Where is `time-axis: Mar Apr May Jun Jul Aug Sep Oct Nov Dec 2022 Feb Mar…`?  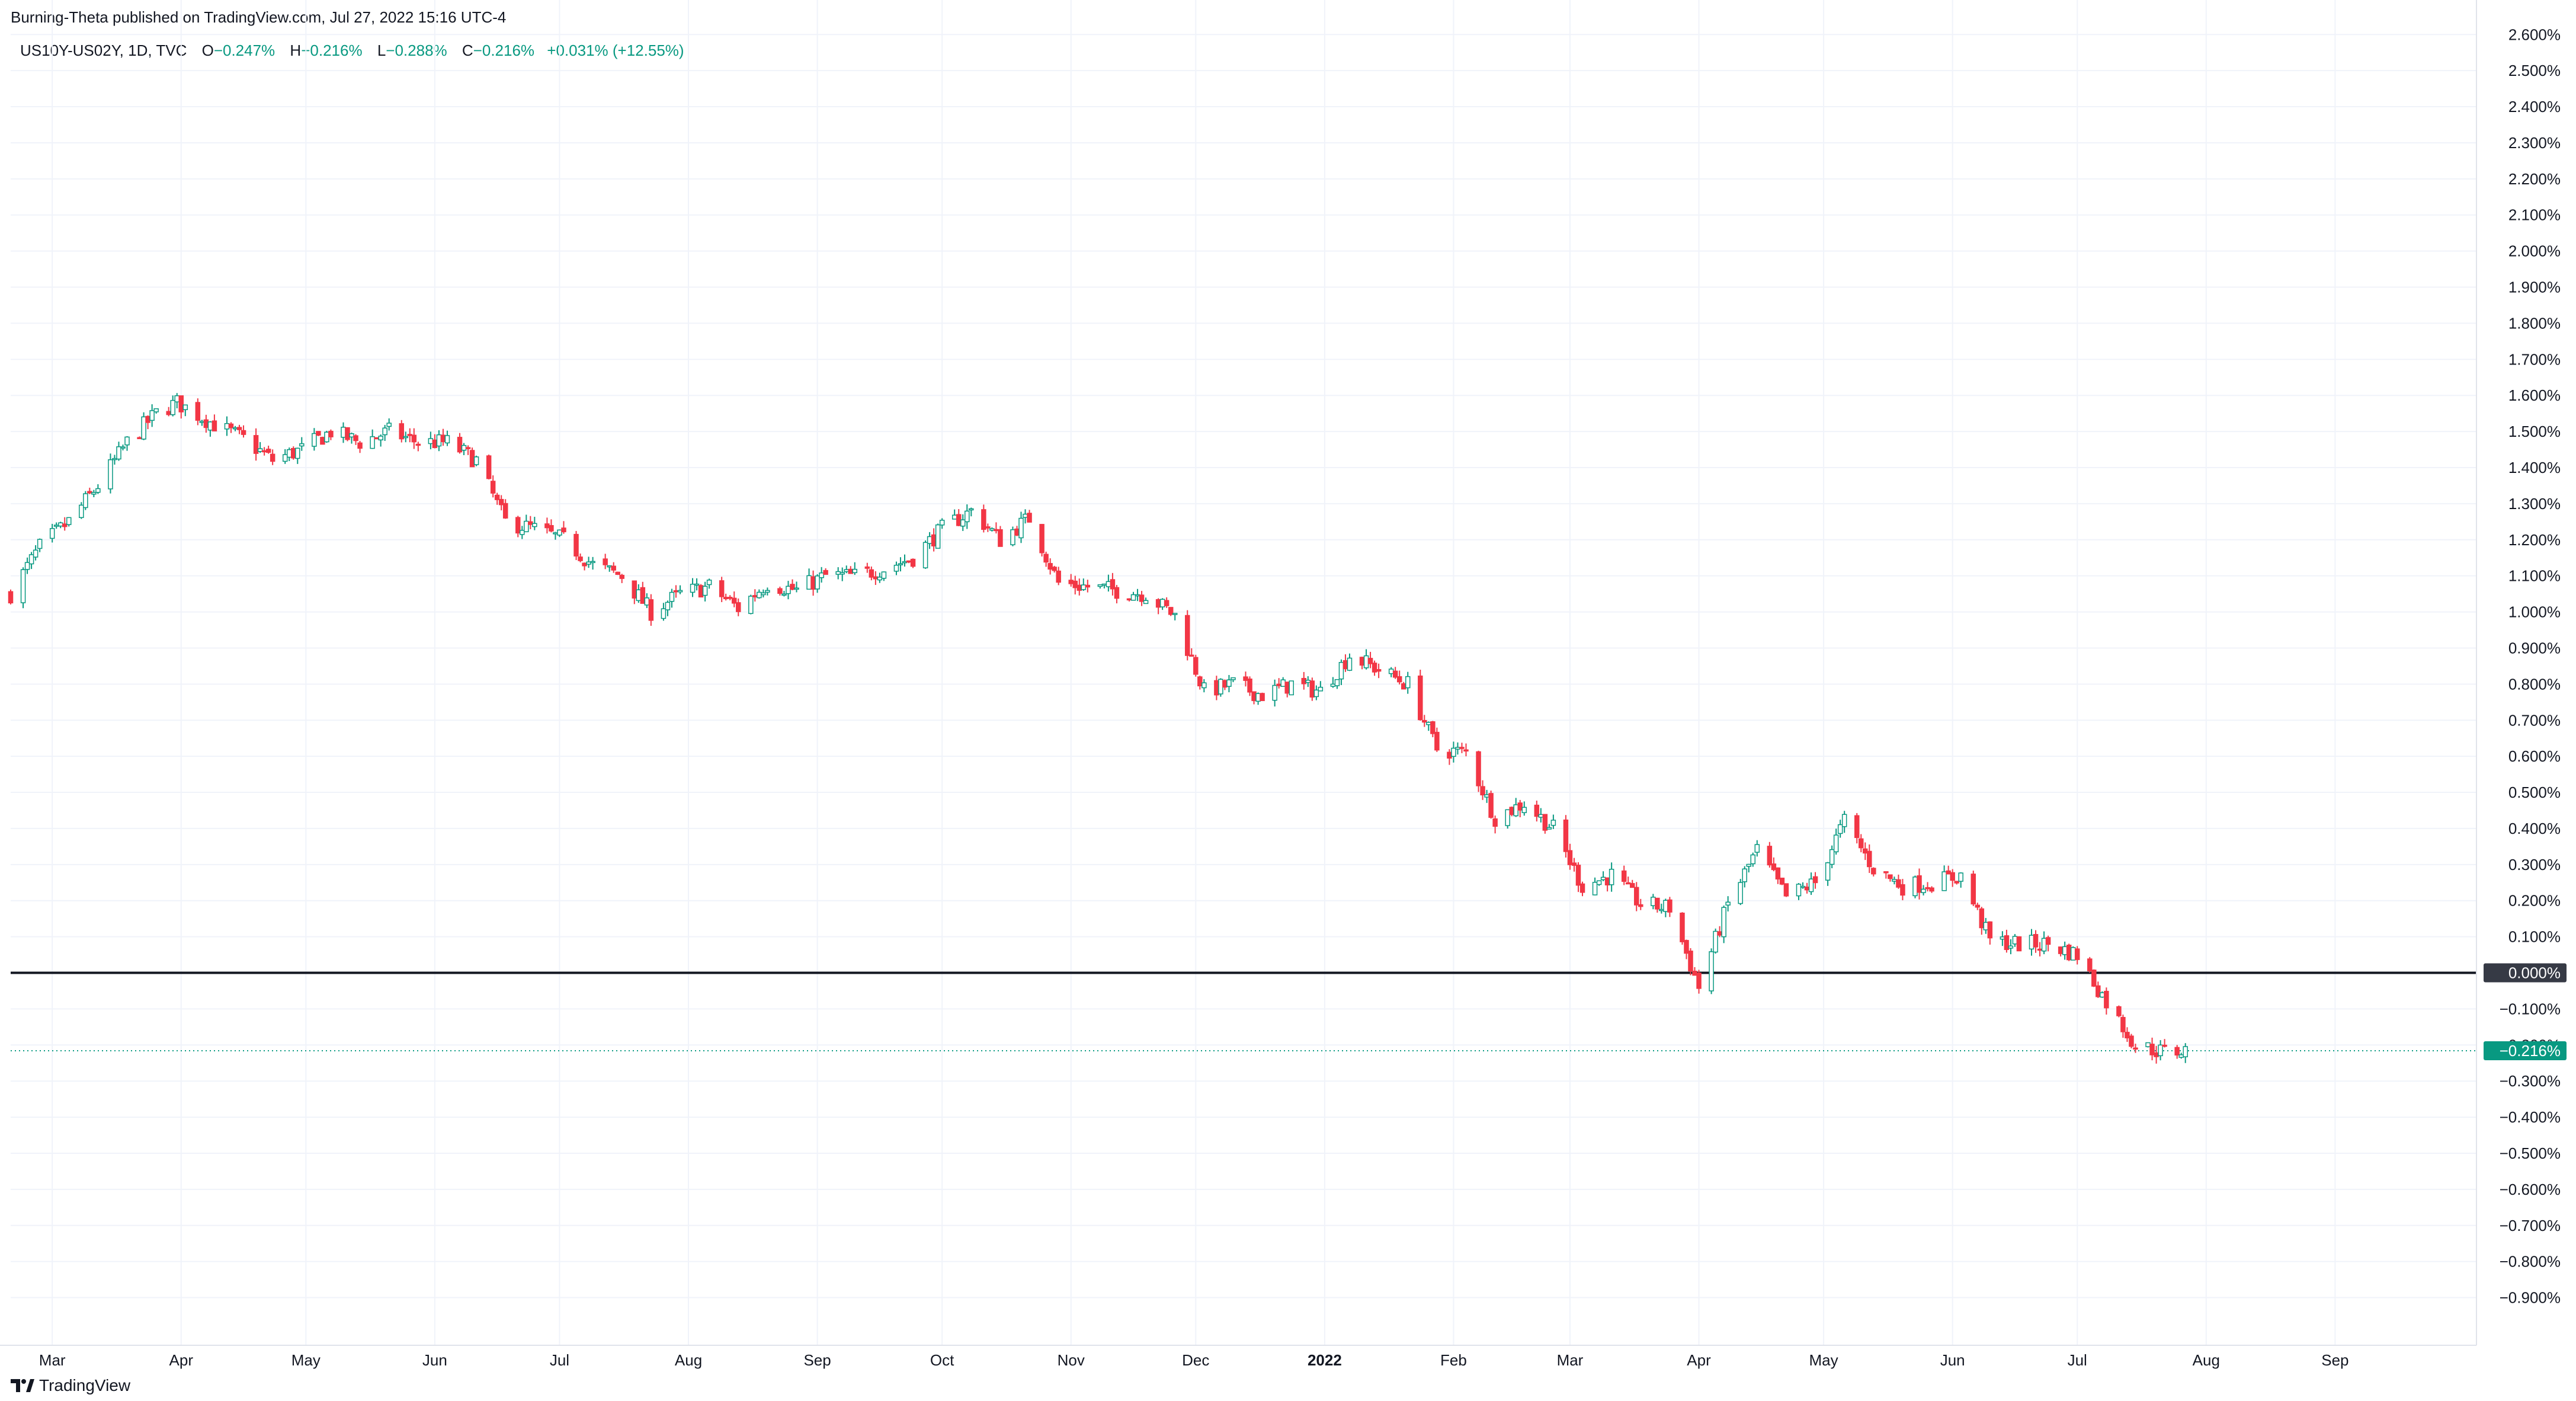 time-axis: Mar Apr May Jun Jul Aug Sep Oct Nov Dec 2022 Feb Mar… is located at coordinates (1238, 1357).